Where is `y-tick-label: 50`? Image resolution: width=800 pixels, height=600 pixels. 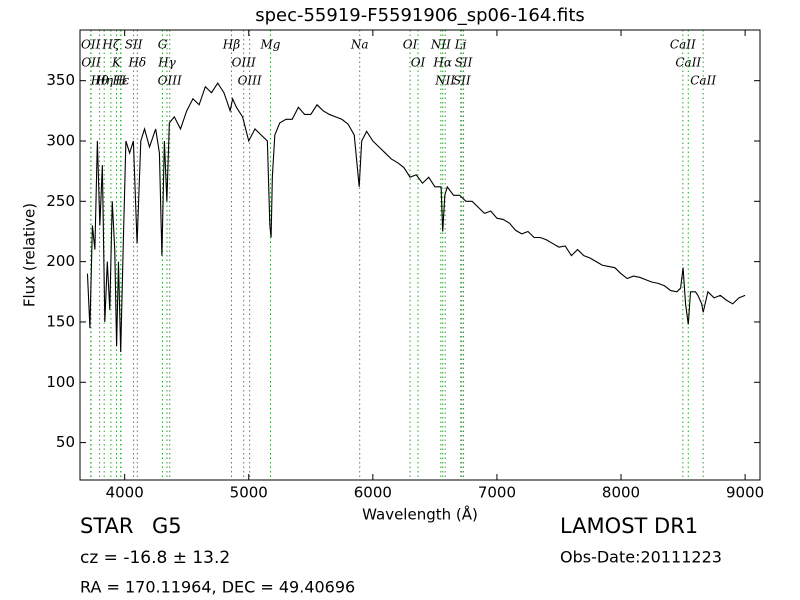 y-tick-label: 50 is located at coordinates (65, 442).